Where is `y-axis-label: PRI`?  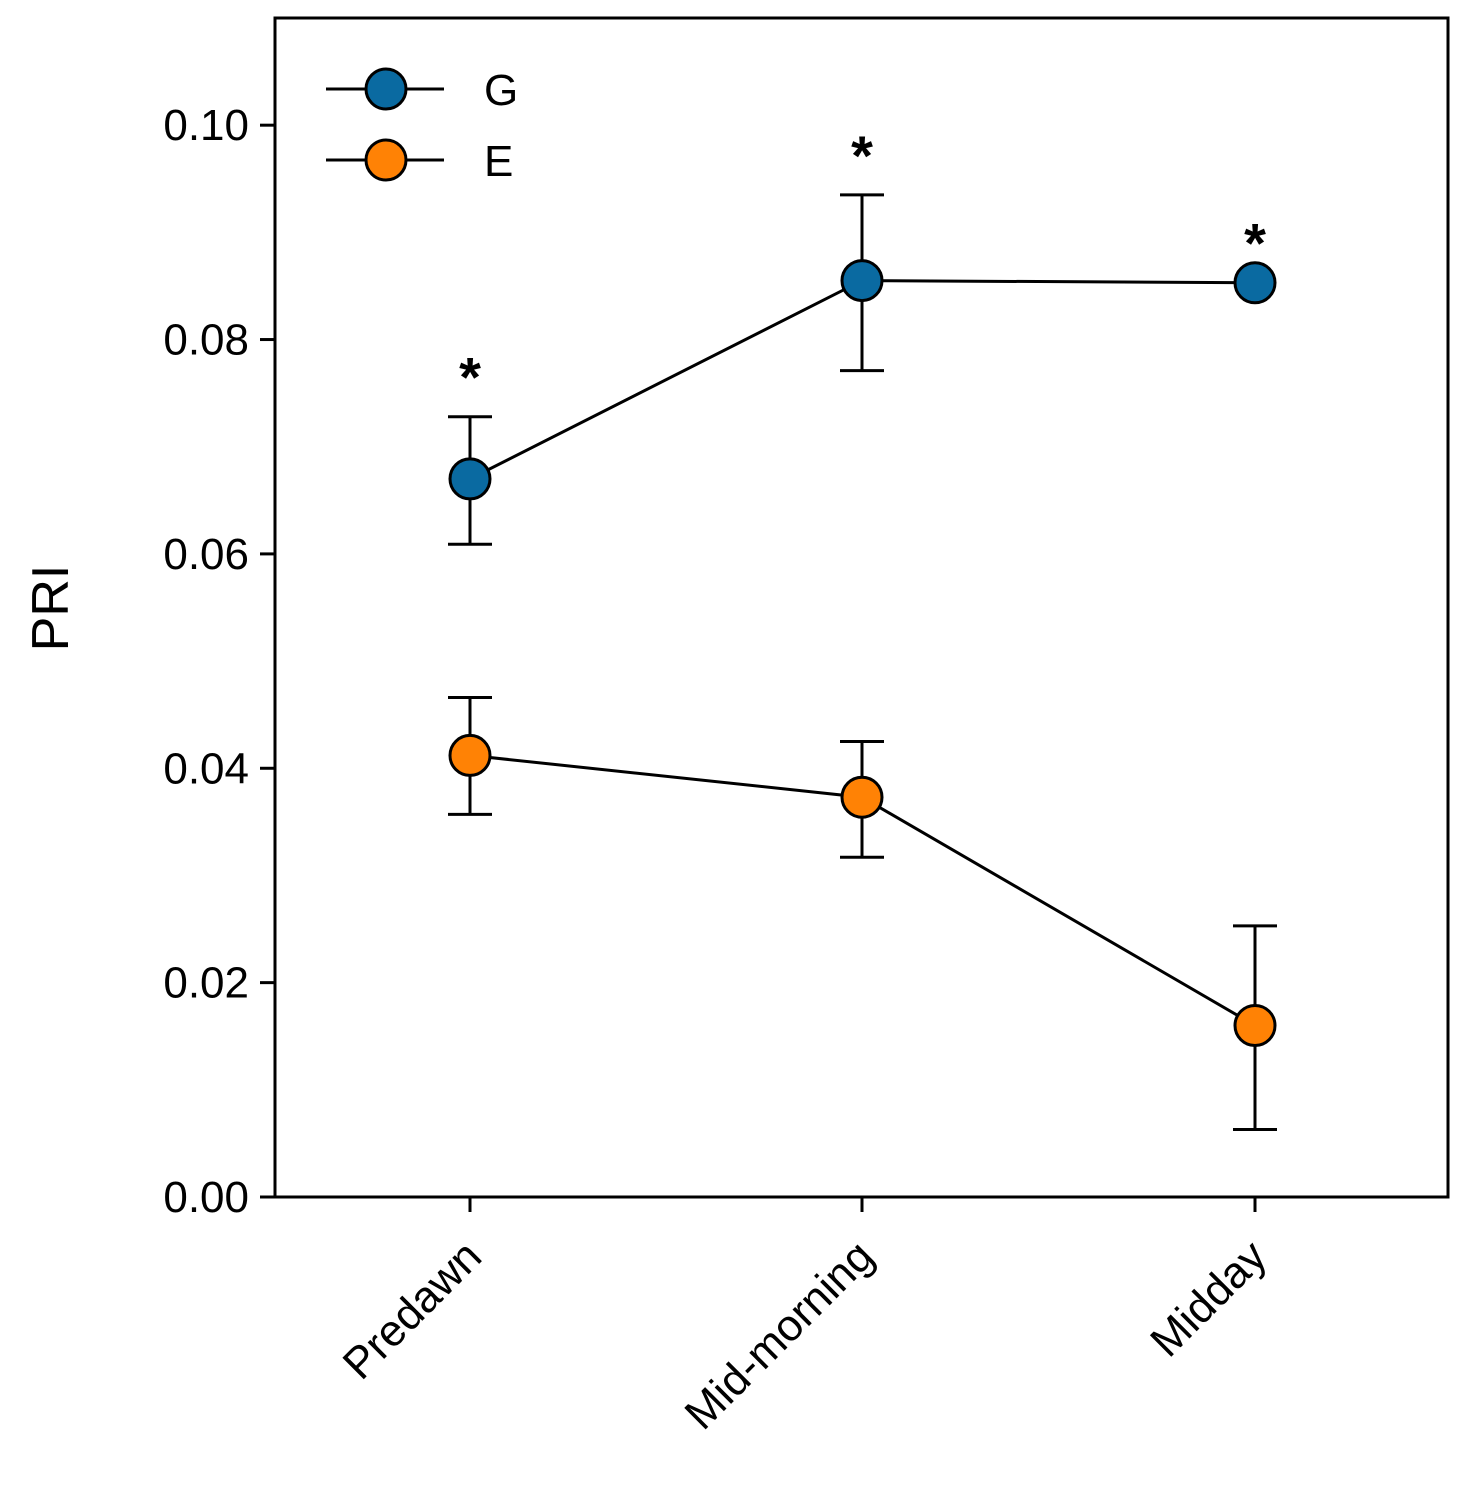 y-axis-label: PRI is located at coordinates (51, 608).